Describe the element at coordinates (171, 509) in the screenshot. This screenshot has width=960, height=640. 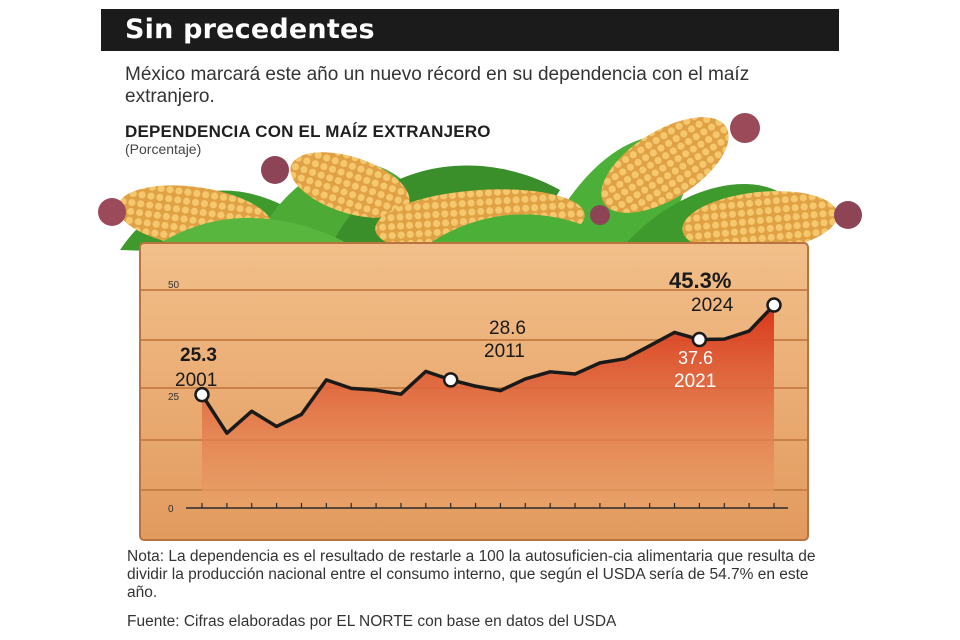
I see `y-tick-label: 0` at that location.